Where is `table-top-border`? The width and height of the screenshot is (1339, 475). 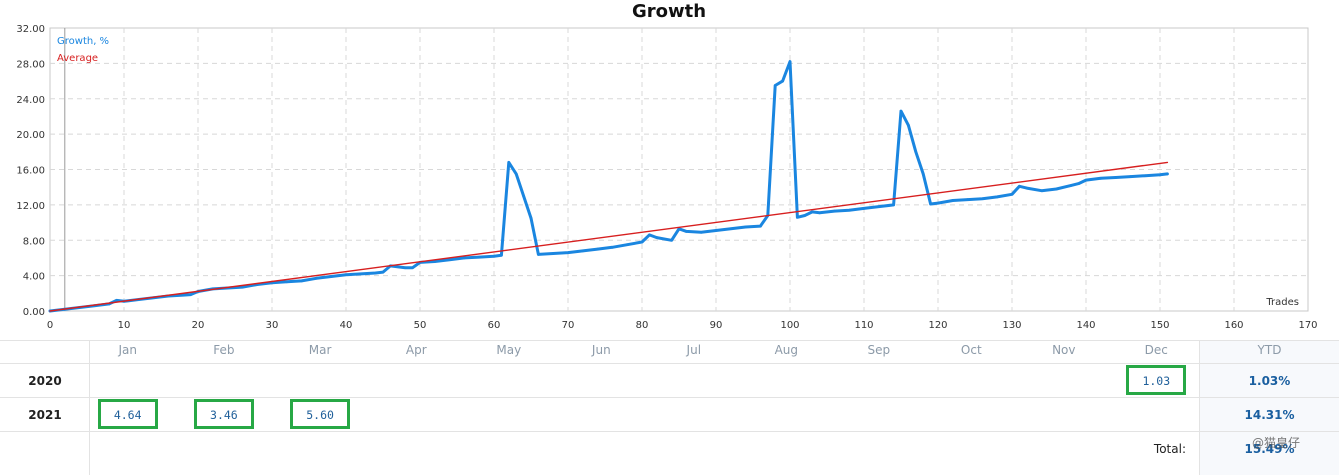
table-top-border is located at coordinates (669, 340).